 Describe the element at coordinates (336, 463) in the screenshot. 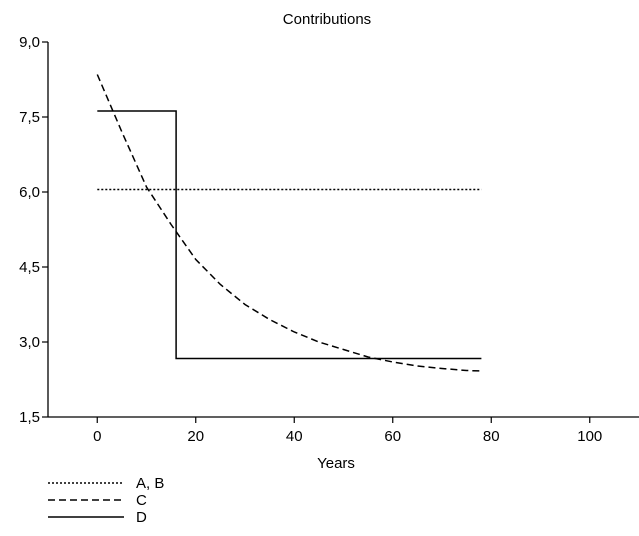

I see `x-axis-label: Years` at that location.